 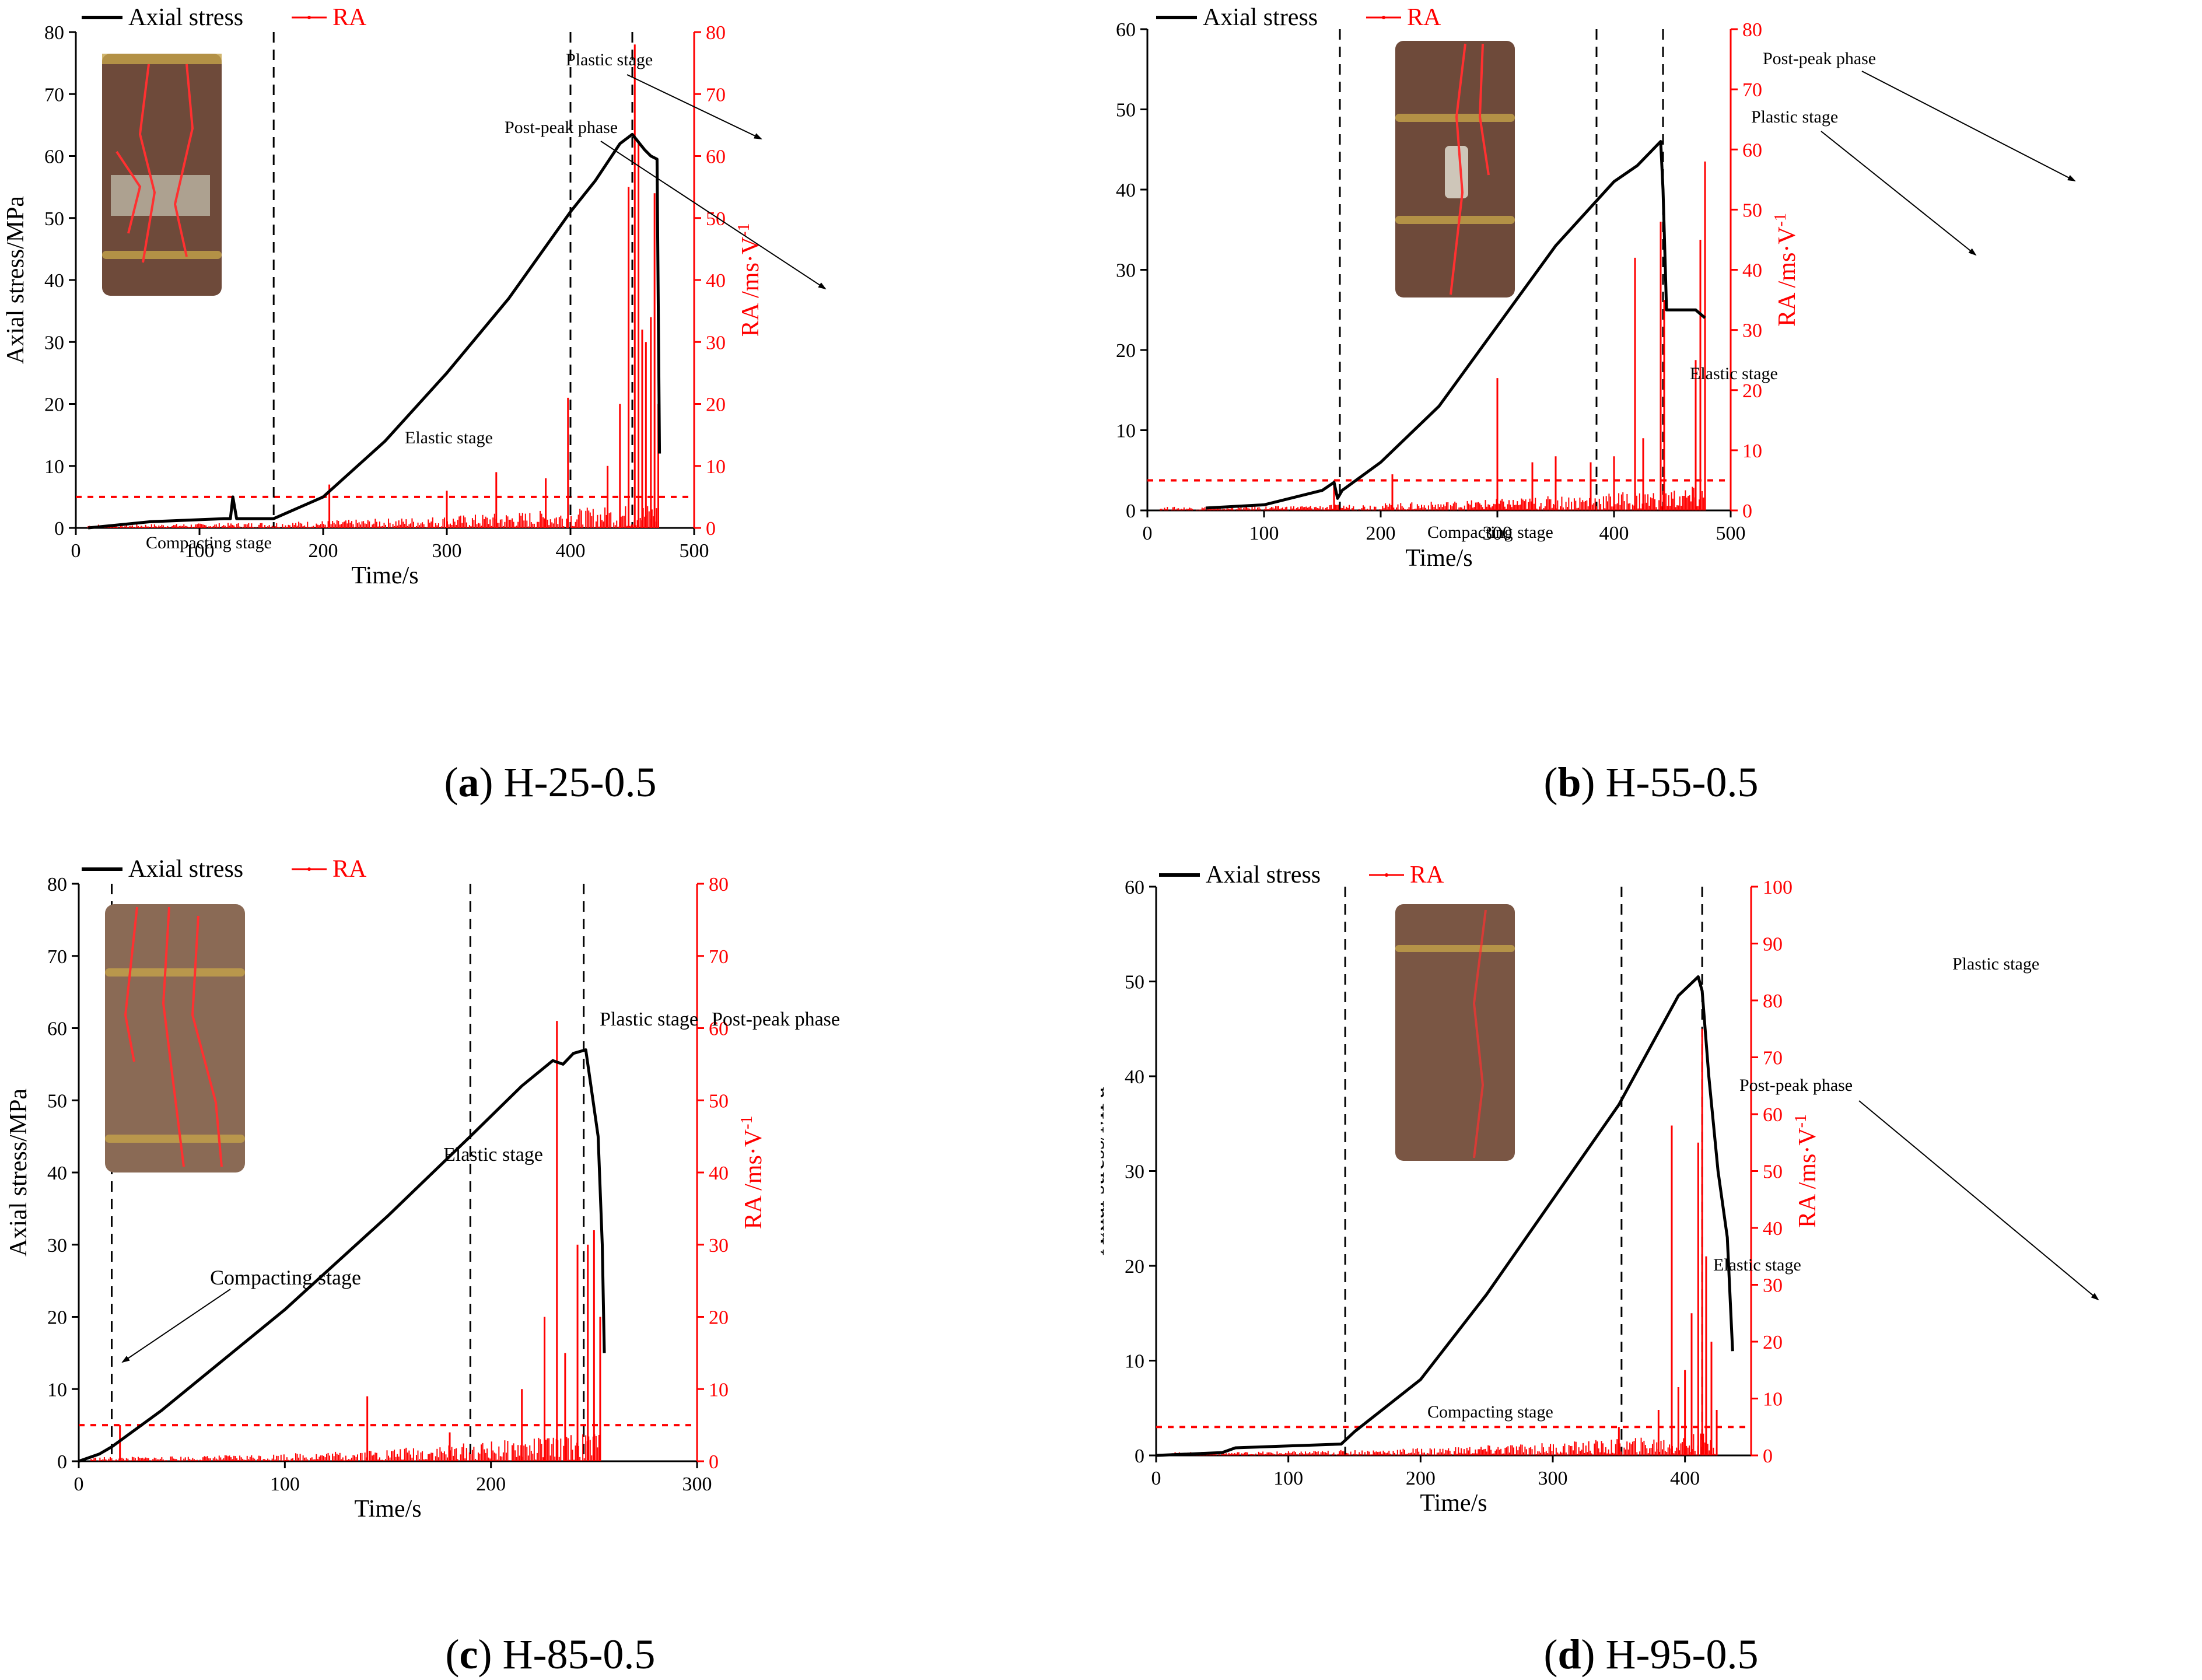 I want to click on caption-letter: a, so click(x=468, y=782).